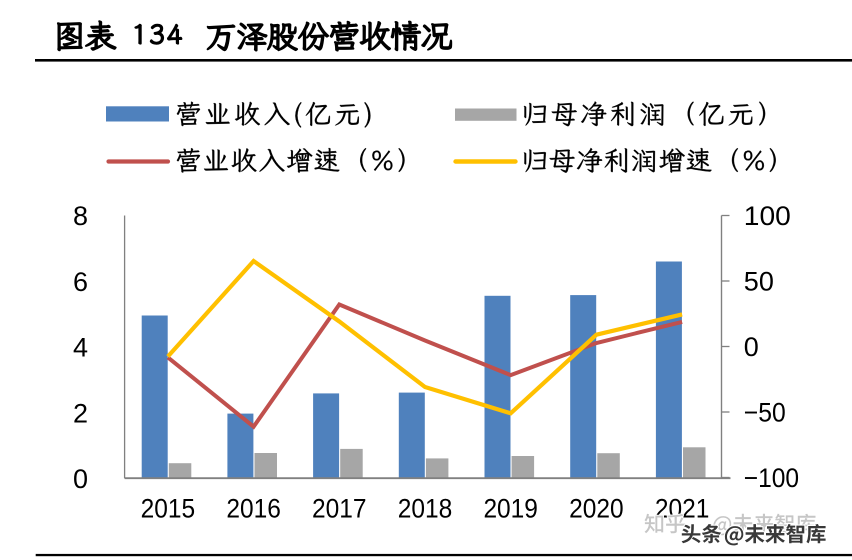 This screenshot has height=560, width=852. I want to click on svg-text: −50, so click(765, 413).